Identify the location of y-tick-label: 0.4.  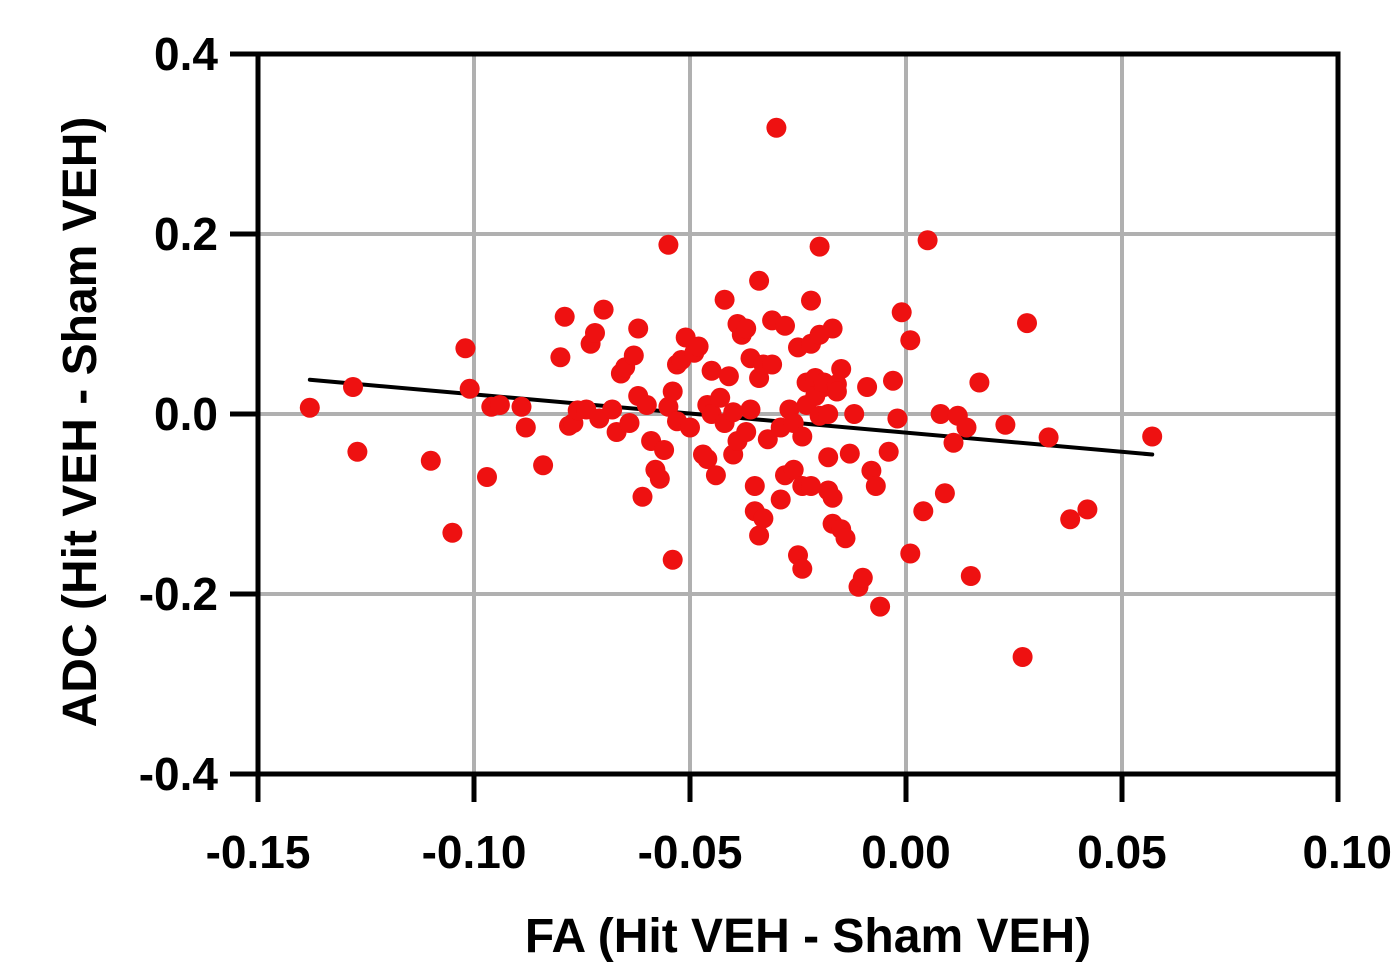
(186, 54).